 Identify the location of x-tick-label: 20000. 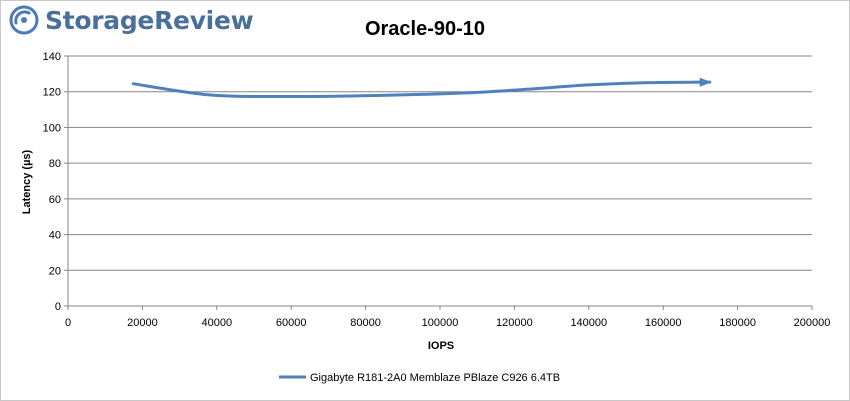
(142, 323).